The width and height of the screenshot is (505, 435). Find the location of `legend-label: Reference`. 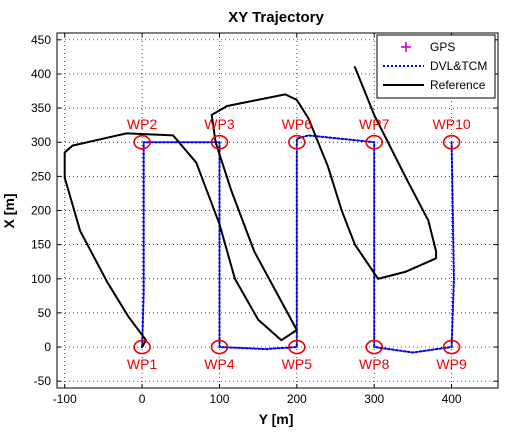

legend-label: Reference is located at coordinates (458, 85).